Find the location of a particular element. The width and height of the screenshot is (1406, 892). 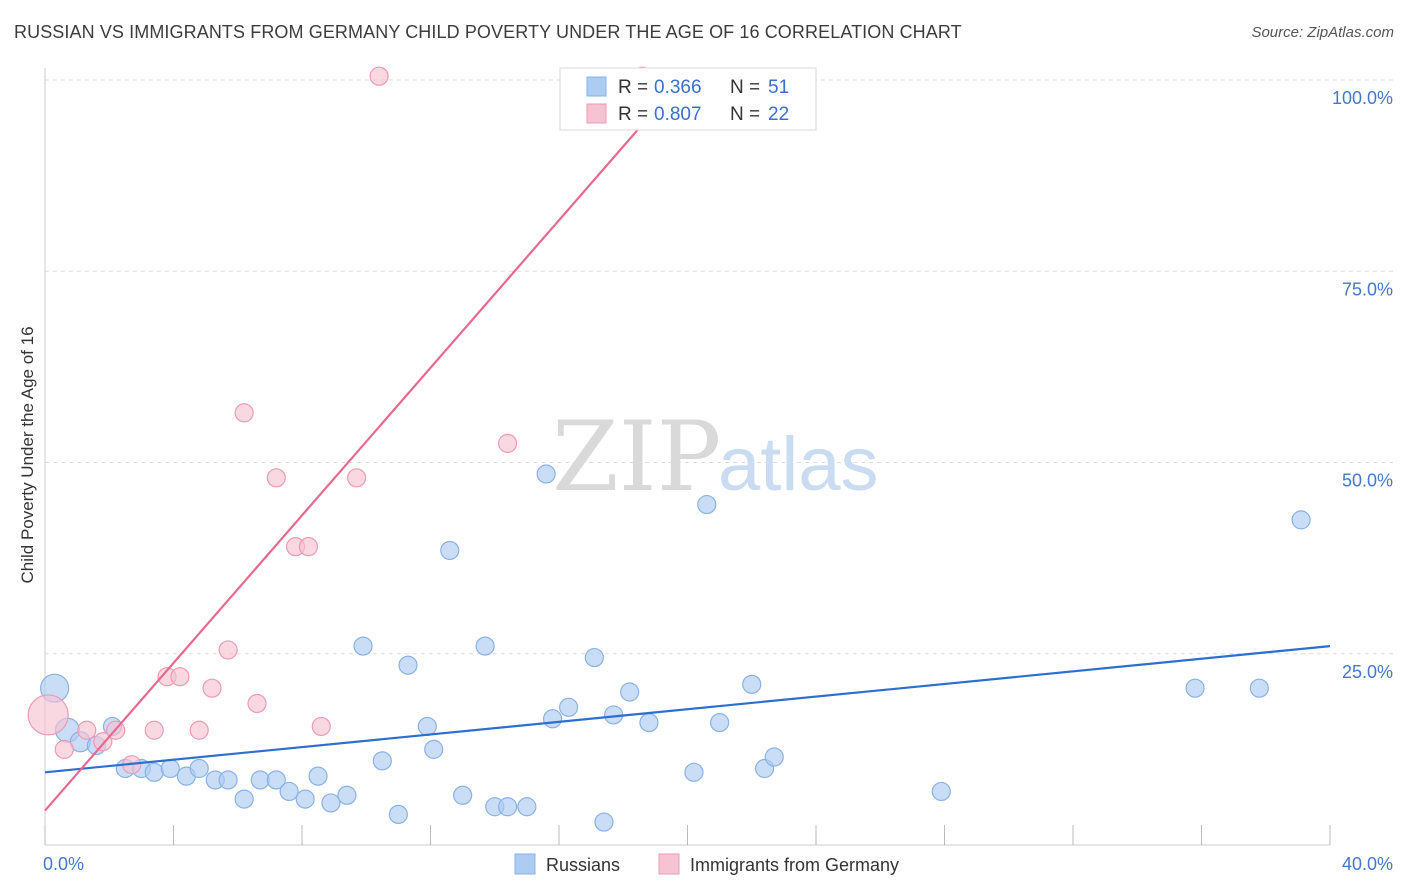

watermark-zip: ZIP is located at coordinates (636, 457).